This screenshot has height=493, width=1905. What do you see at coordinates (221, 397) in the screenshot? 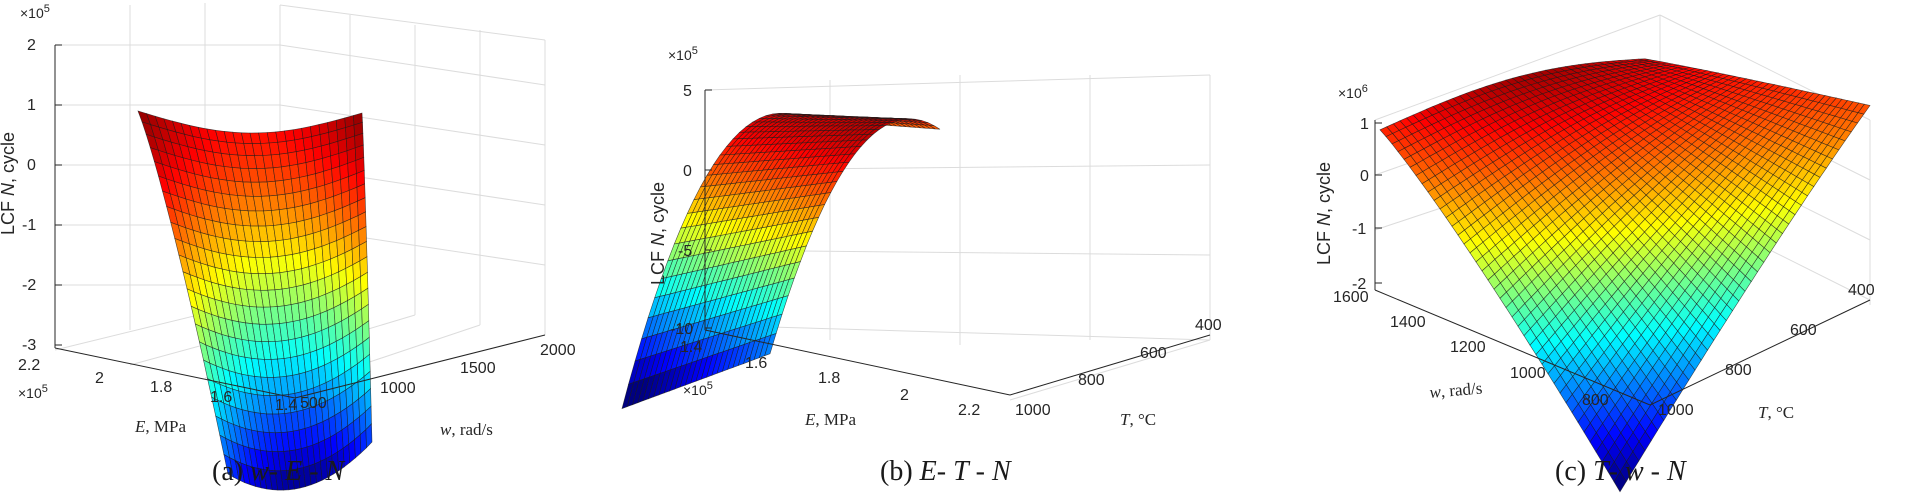
I see `panel-a-xtick-1.6: 1.6` at bounding box center [221, 397].